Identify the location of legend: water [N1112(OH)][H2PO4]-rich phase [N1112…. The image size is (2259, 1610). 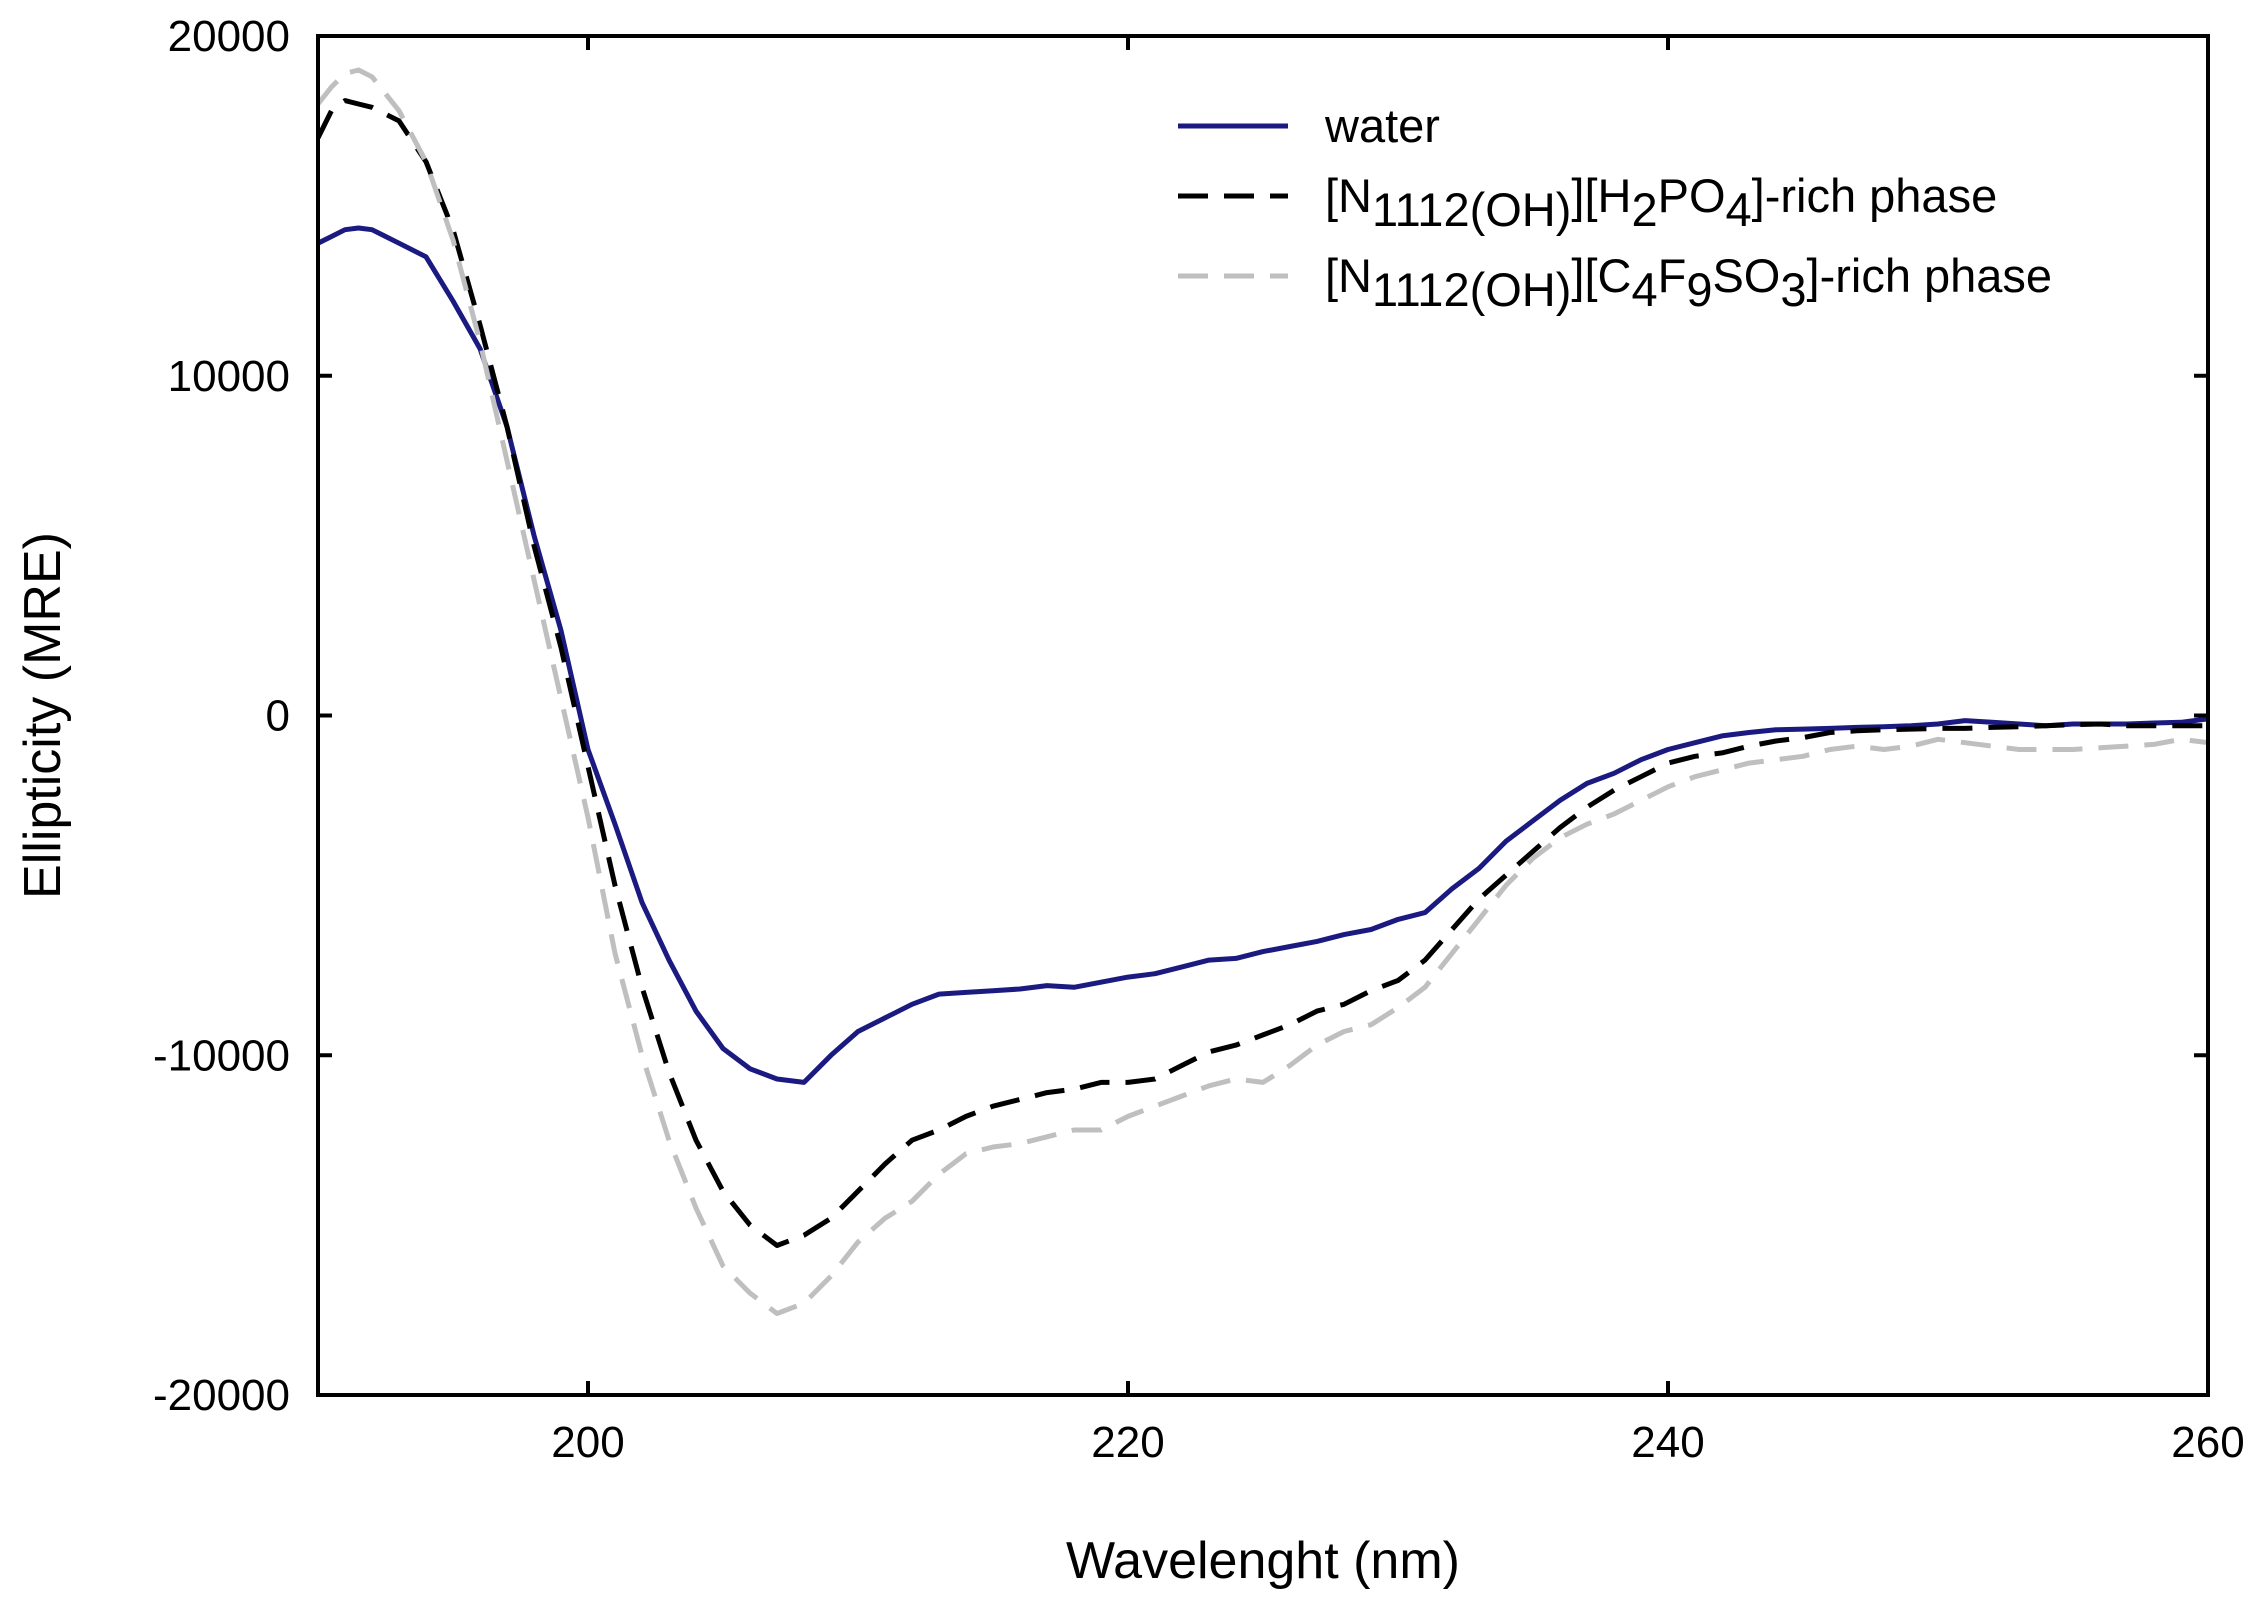
(1615, 207).